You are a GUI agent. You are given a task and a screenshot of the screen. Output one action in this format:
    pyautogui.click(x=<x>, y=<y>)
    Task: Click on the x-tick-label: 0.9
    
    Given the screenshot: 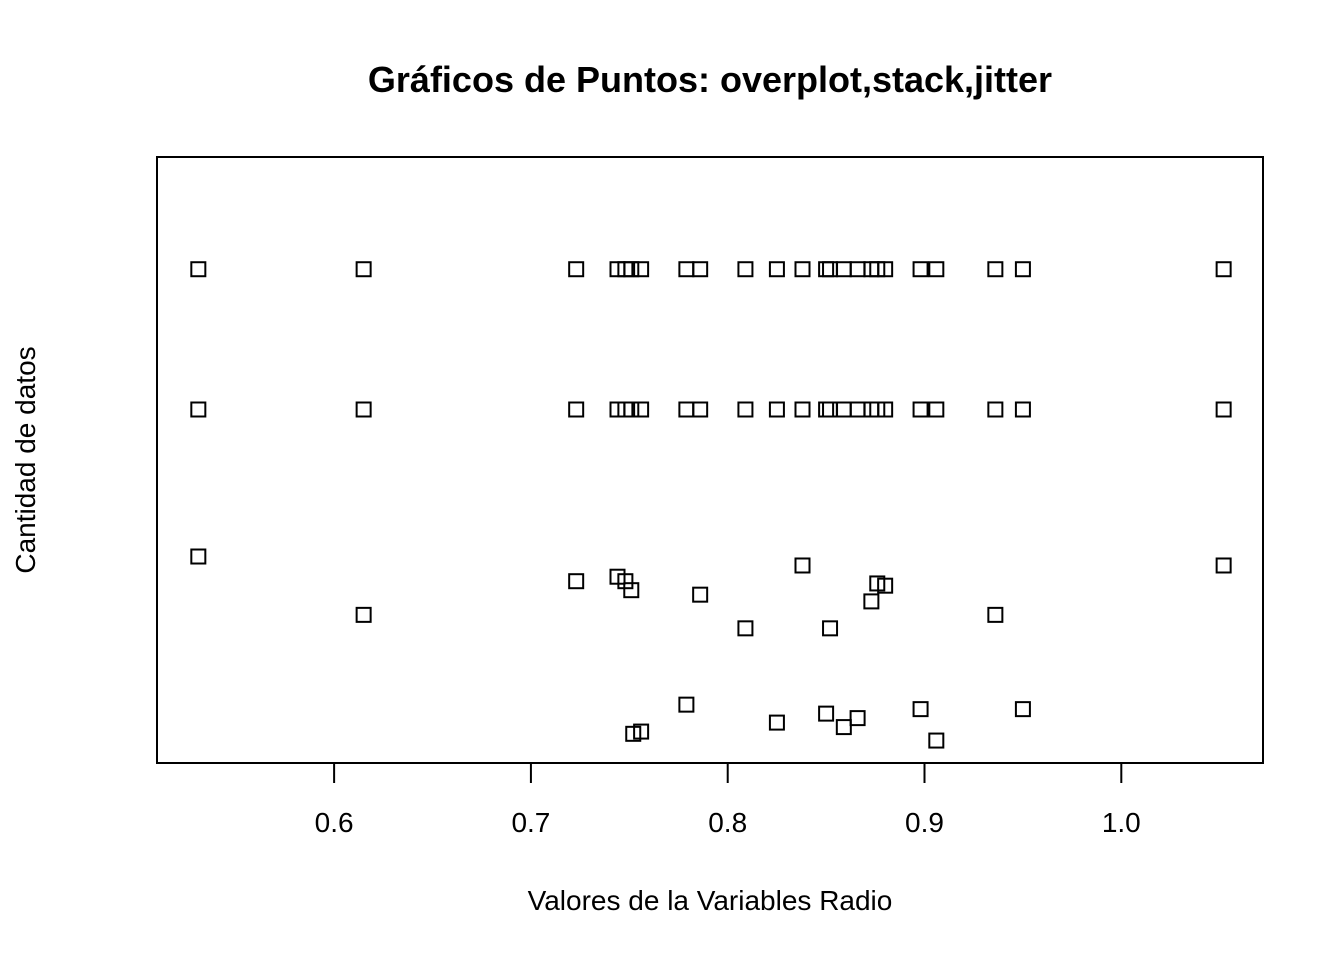 What is the action you would take?
    pyautogui.click(x=924, y=822)
    